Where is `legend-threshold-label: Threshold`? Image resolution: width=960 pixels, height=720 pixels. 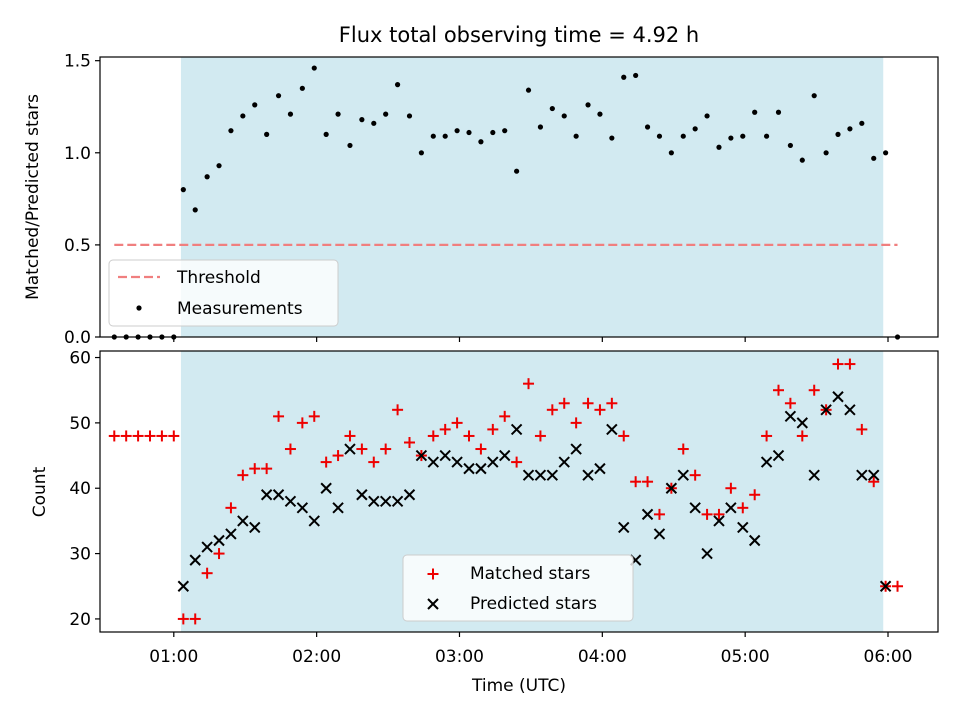 legend-threshold-label: Threshold is located at coordinates (218, 278).